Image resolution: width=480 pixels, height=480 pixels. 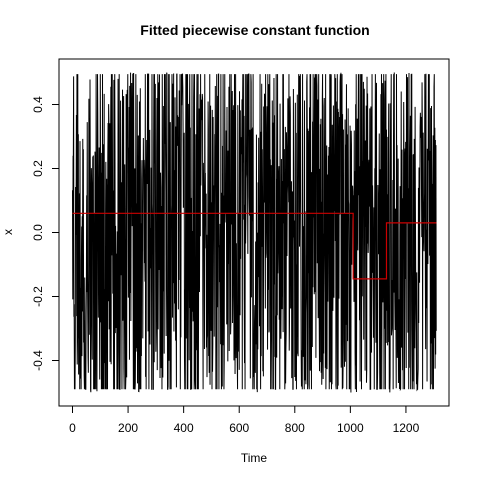 I want to click on x-tick-label: 600, so click(x=239, y=428).